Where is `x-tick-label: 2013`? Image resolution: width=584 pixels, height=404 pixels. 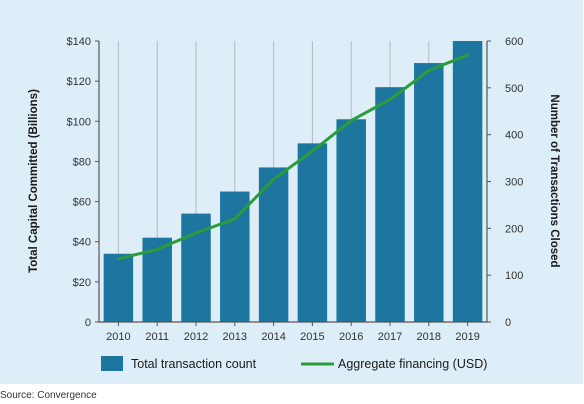 x-tick-label: 2013 is located at coordinates (235, 337).